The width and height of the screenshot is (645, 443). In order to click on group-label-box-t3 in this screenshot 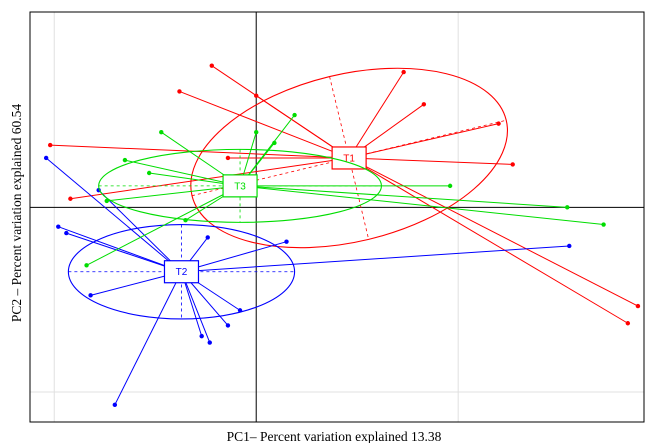, I will do `click(240, 186)`.